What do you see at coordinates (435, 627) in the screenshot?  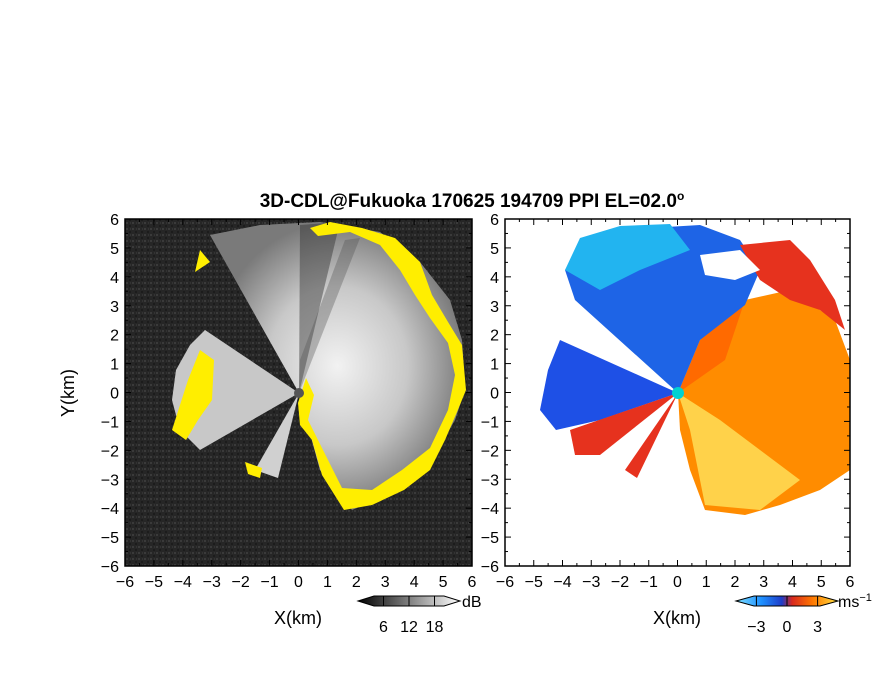 I see `colorbar-tick-label: 18` at bounding box center [435, 627].